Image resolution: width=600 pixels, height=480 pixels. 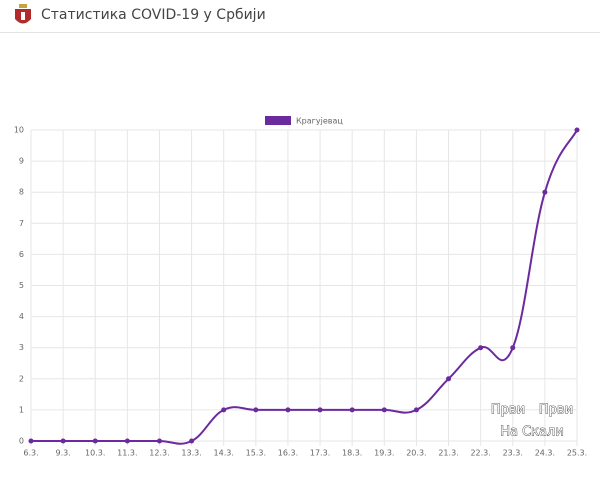 What do you see at coordinates (480, 453) in the screenshot?
I see `x-tick-label: 22.3.` at bounding box center [480, 453].